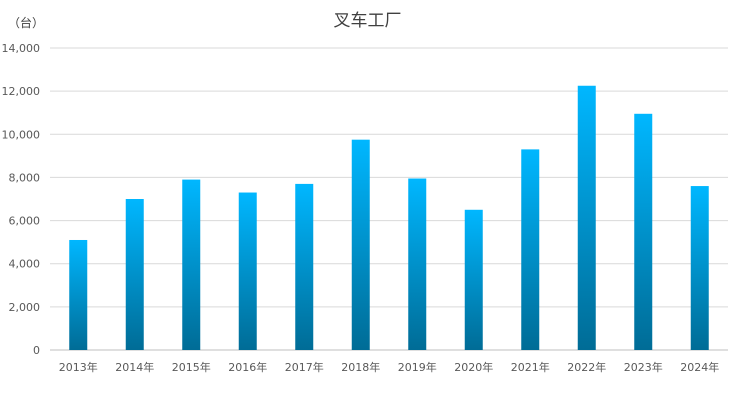 The width and height of the screenshot is (735, 402). Describe the element at coordinates (367, 21) in the screenshot. I see `chart-title: 叉车工厂` at that location.